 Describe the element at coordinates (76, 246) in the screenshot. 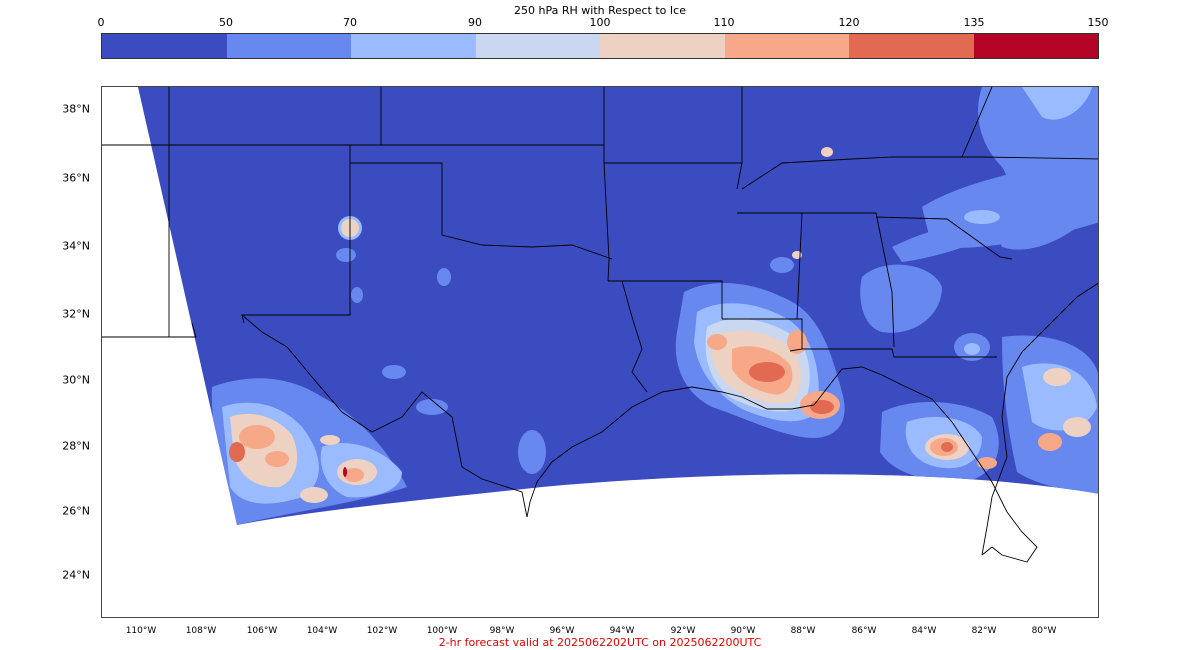

I see `lat-label: 34°N` at that location.